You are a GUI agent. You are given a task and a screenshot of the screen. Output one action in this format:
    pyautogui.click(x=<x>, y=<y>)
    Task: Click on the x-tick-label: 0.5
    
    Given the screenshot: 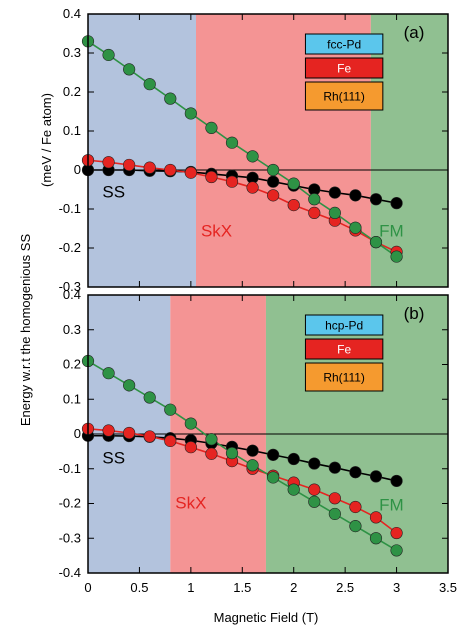 What is the action you would take?
    pyautogui.click(x=139, y=587)
    